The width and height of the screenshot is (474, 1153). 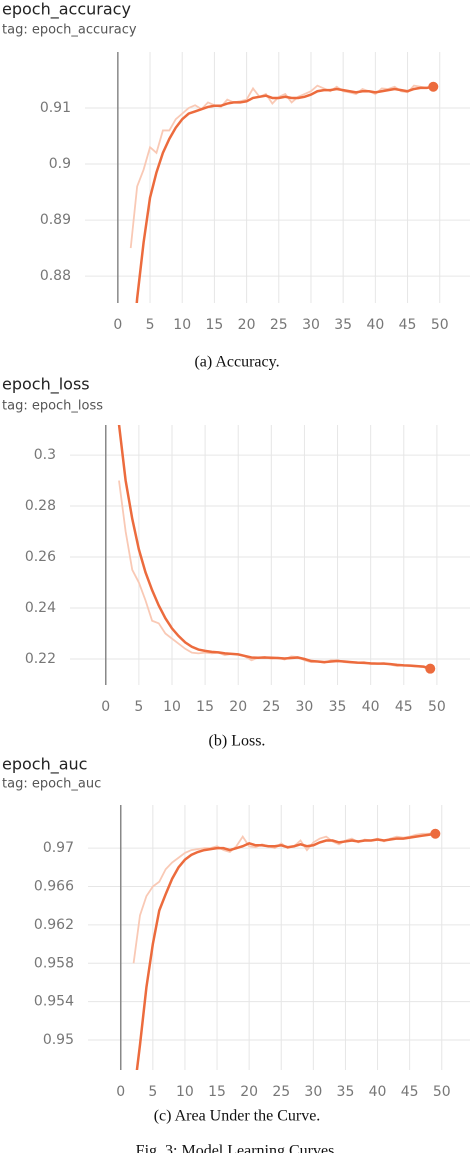 I want to click on y-tick-label: 0.91, so click(x=55, y=108).